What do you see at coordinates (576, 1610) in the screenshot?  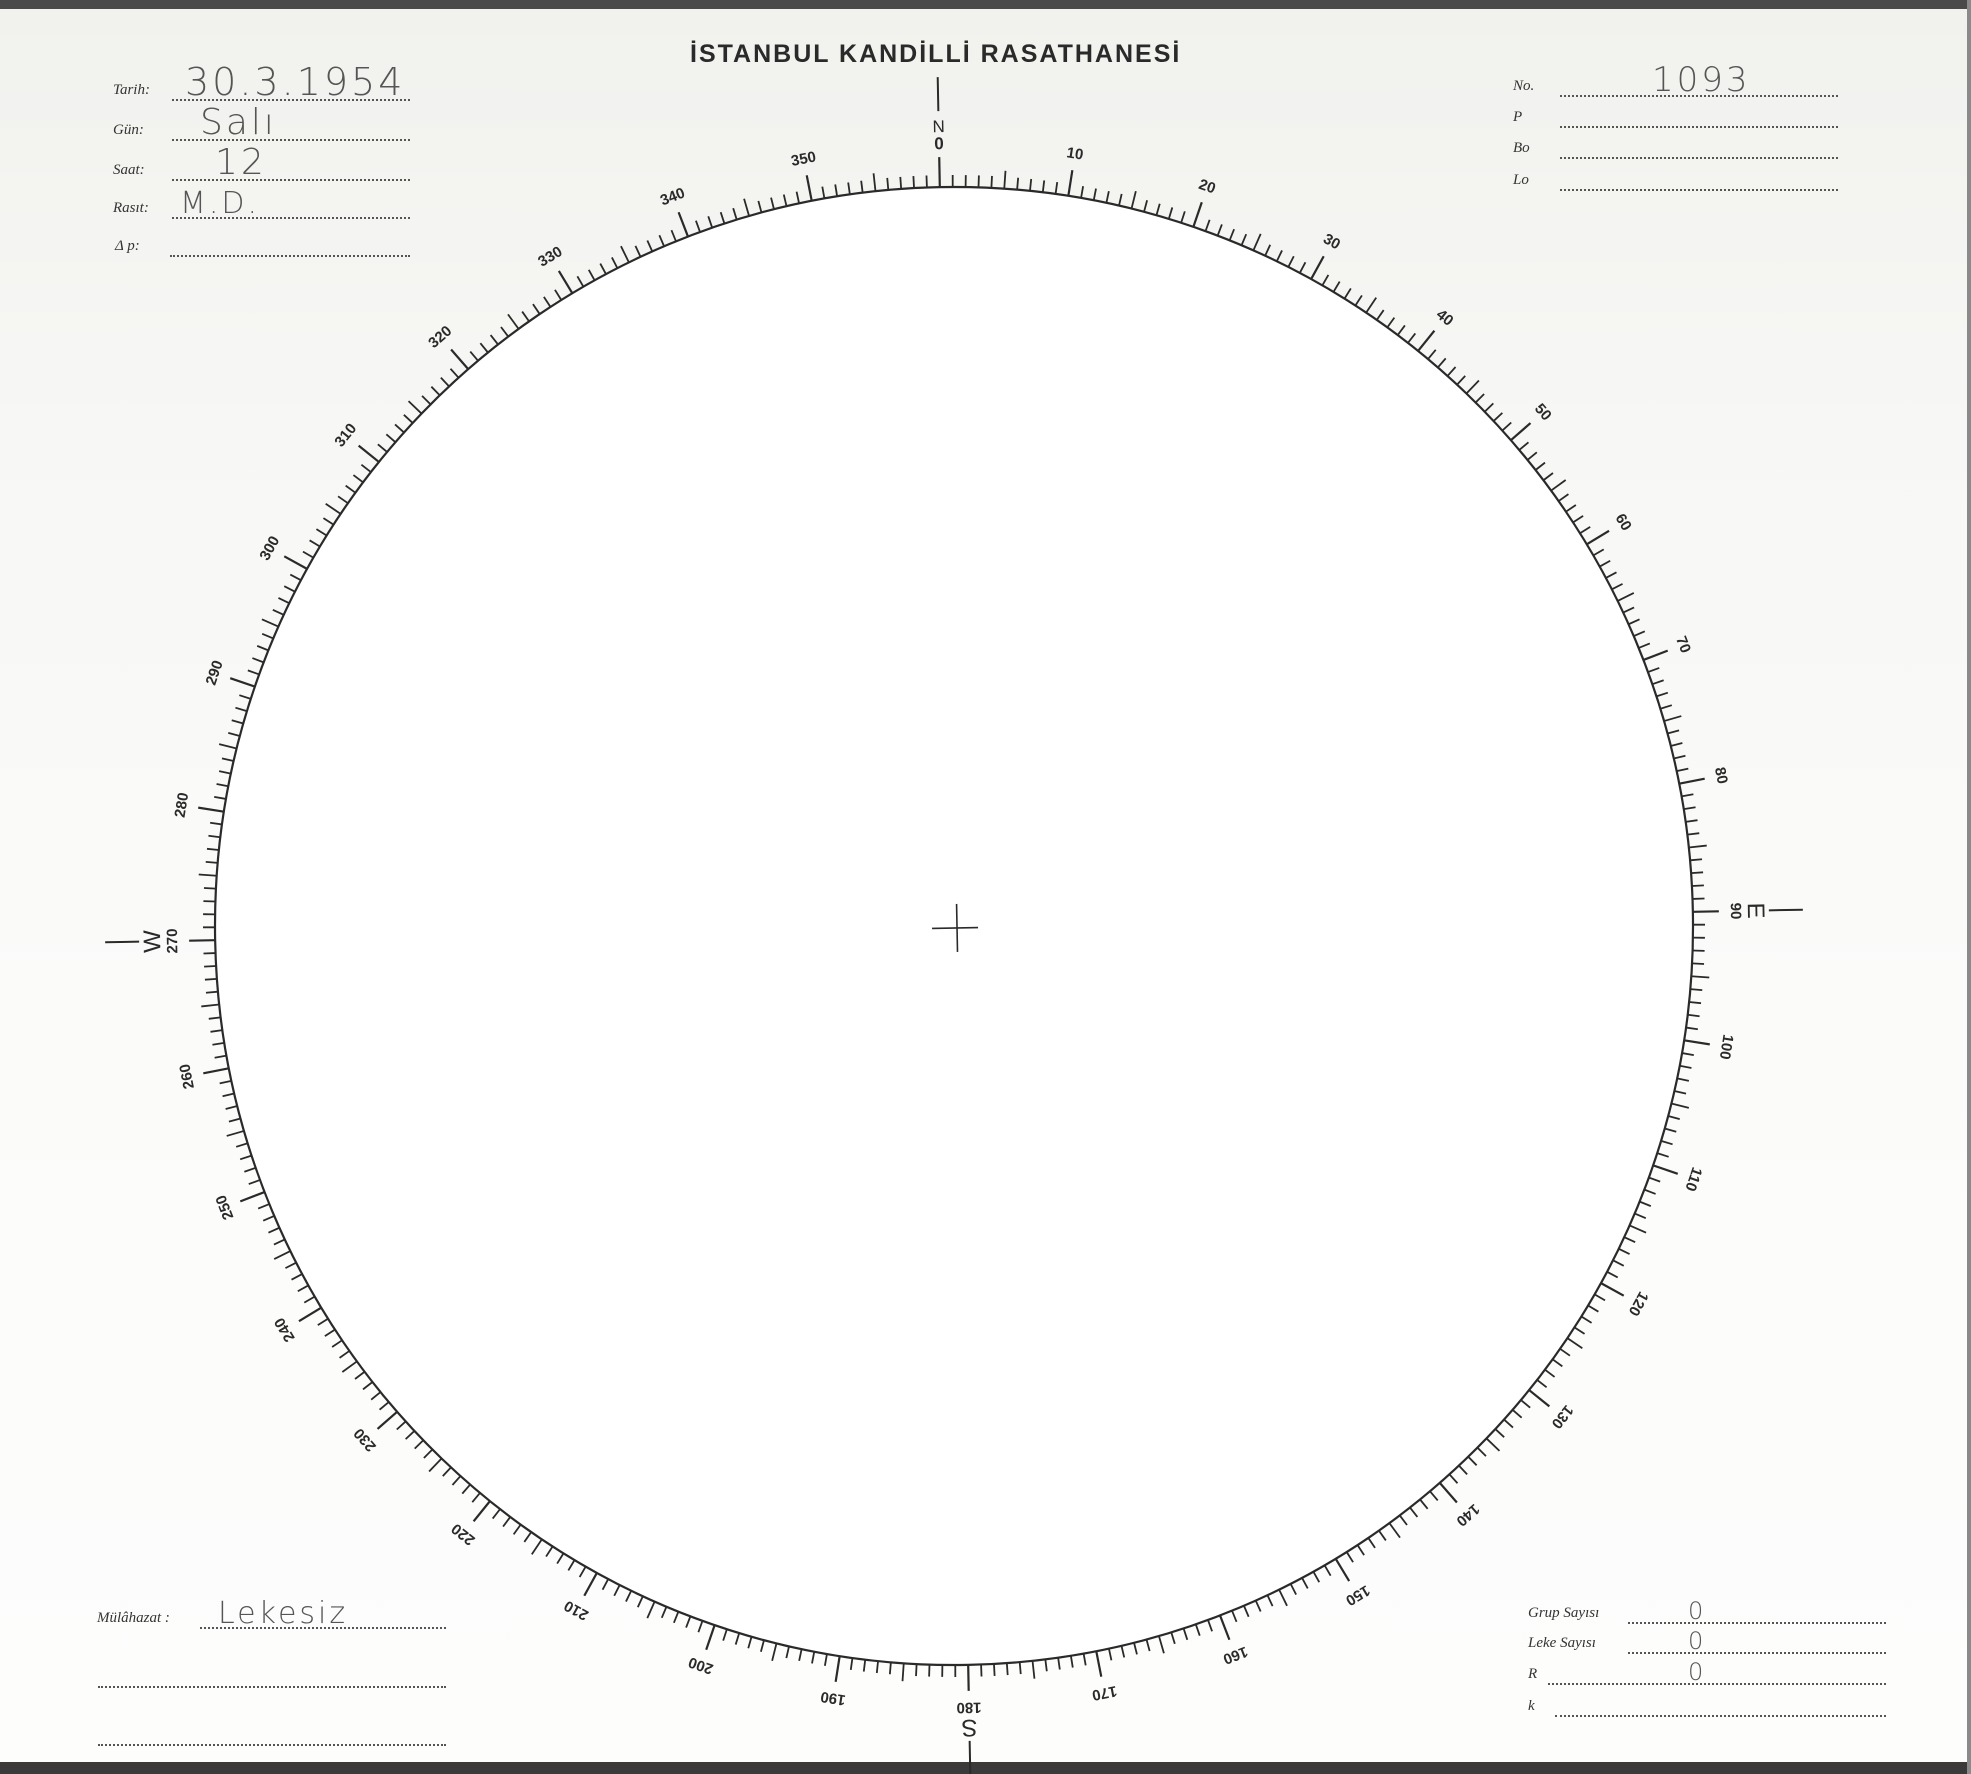 I see `degree-label: 210` at bounding box center [576, 1610].